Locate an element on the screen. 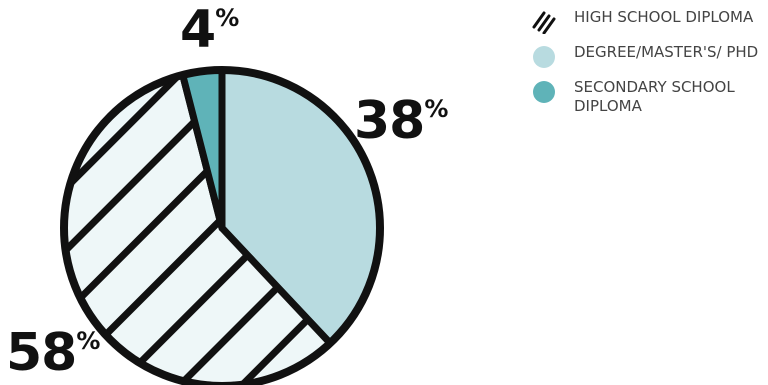 The height and width of the screenshot is (385, 768). slice-label-secondary-school: 4% is located at coordinates (210, 30).